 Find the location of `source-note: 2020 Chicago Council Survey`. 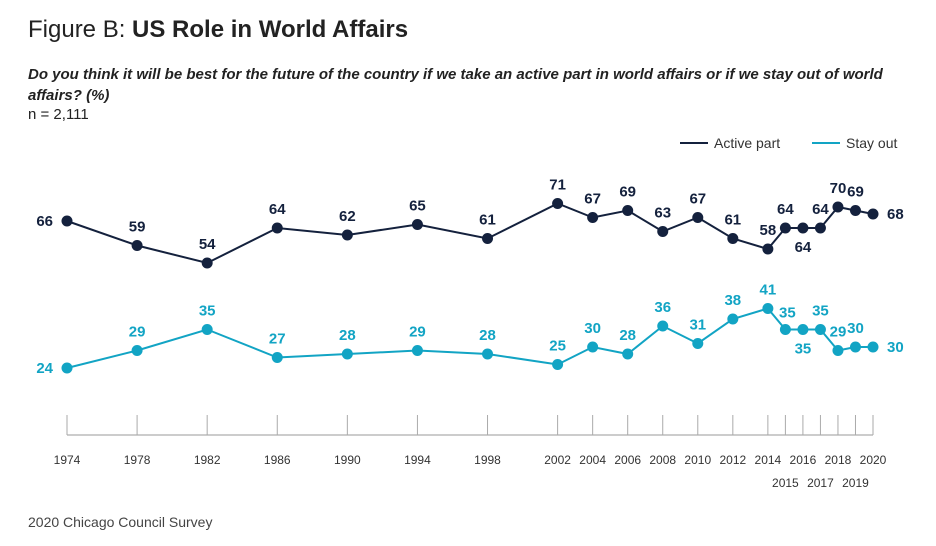

source-note: 2020 Chicago Council Survey is located at coordinates (120, 522).